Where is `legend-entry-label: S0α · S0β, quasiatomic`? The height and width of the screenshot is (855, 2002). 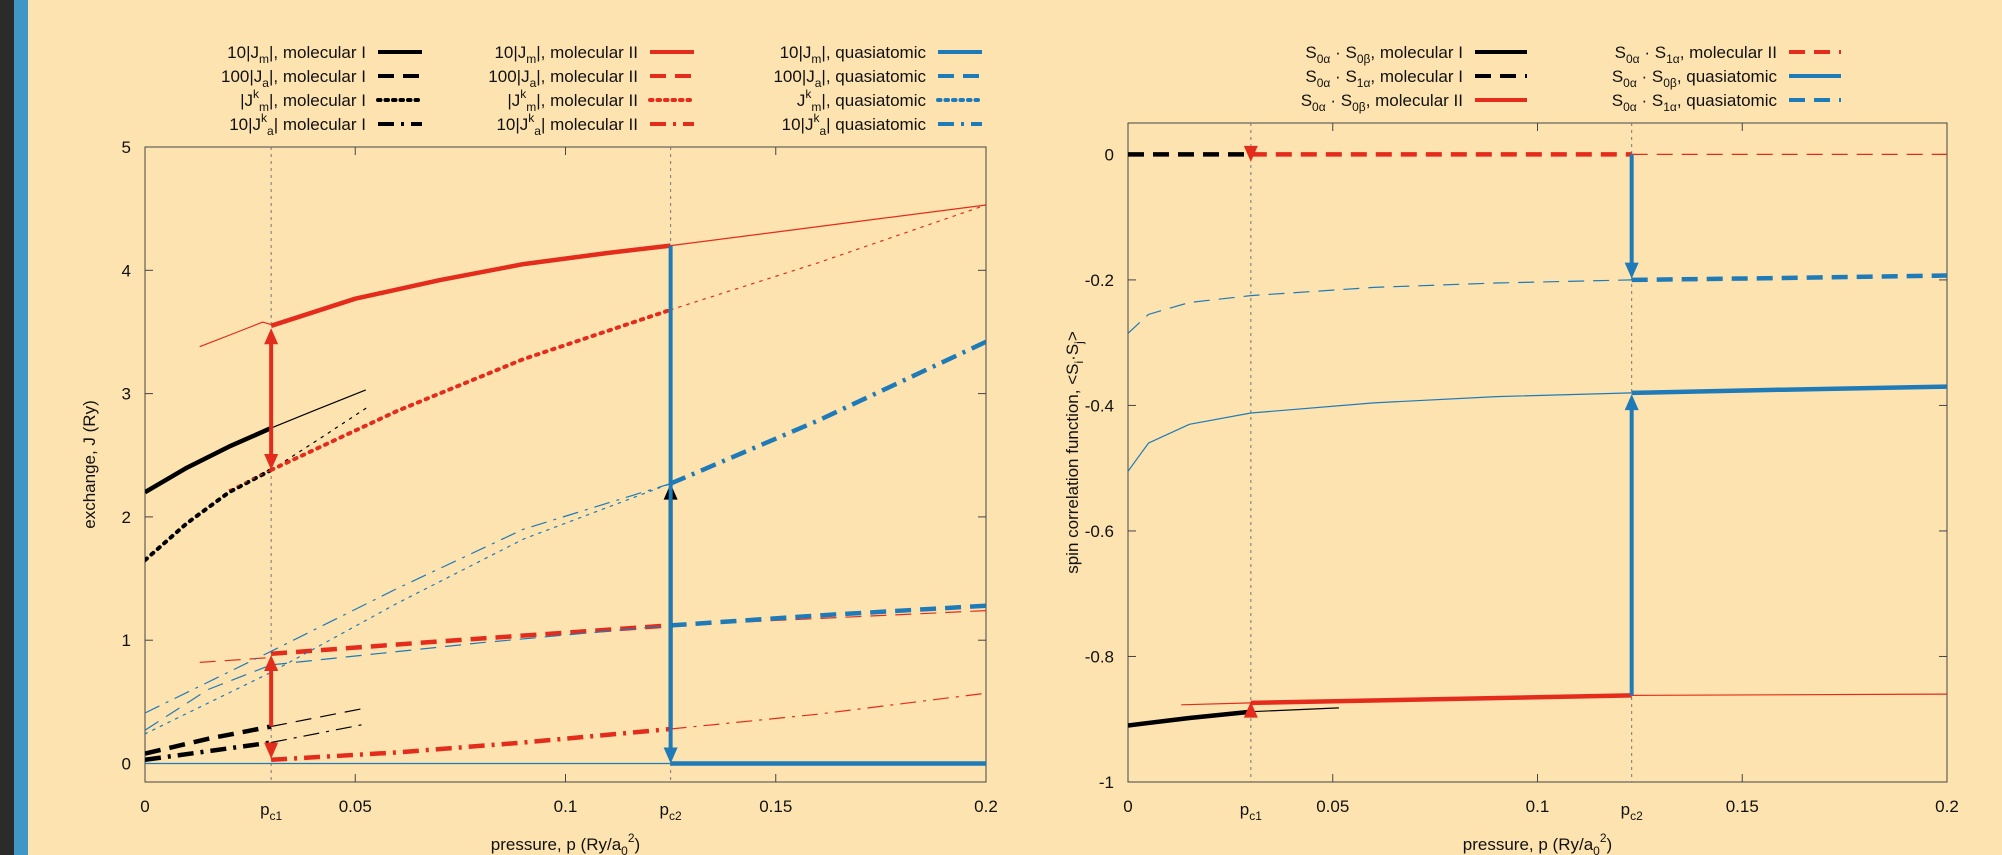 legend-entry-label: S0α · S0β, quasiatomic is located at coordinates (1695, 78).